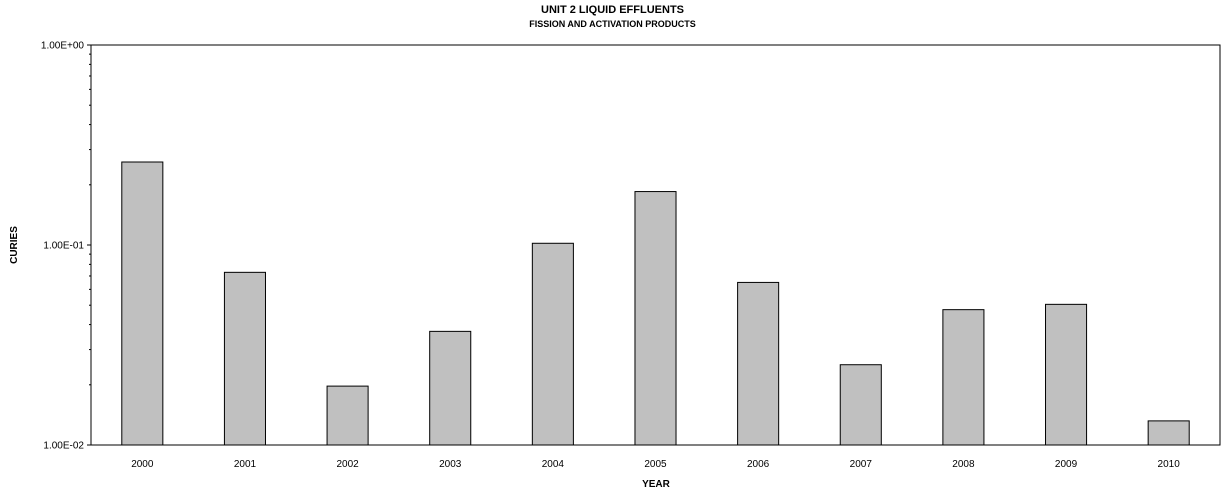 This screenshot has height=495, width=1225. Describe the element at coordinates (142, 303) in the screenshot. I see `bar-2000` at that location.